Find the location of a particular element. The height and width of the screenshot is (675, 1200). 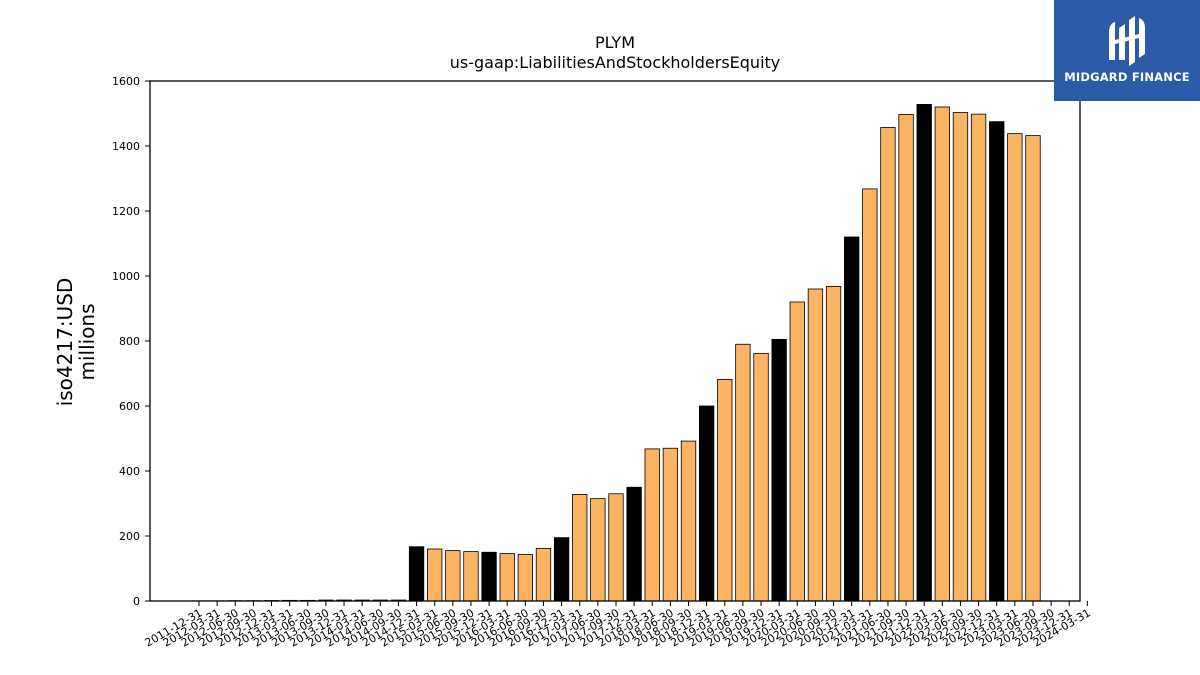

y-tick-label: 800 is located at coordinates (129, 341).